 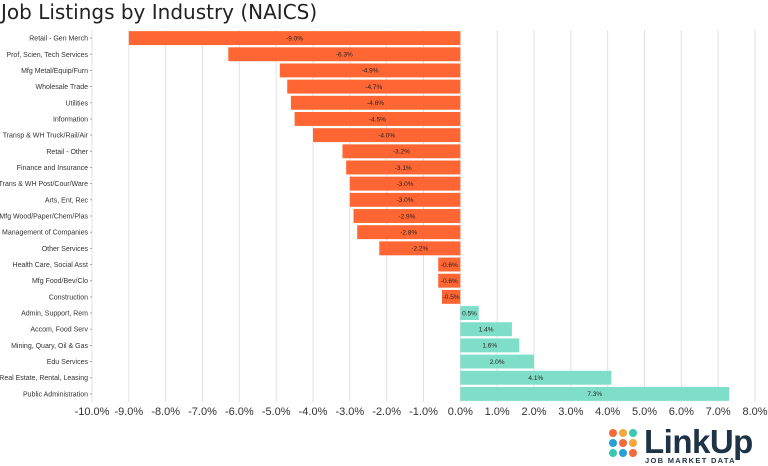 I want to click on category-label: Mining, Quary, Oil & Gas, so click(x=49, y=346).